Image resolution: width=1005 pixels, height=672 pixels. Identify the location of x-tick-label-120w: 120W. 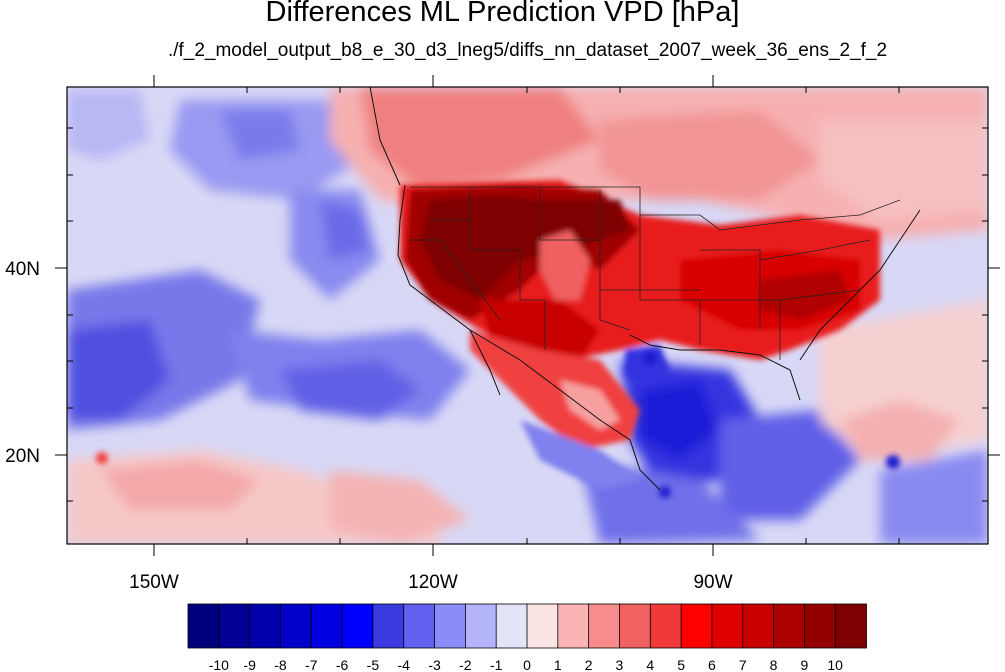
(433, 582).